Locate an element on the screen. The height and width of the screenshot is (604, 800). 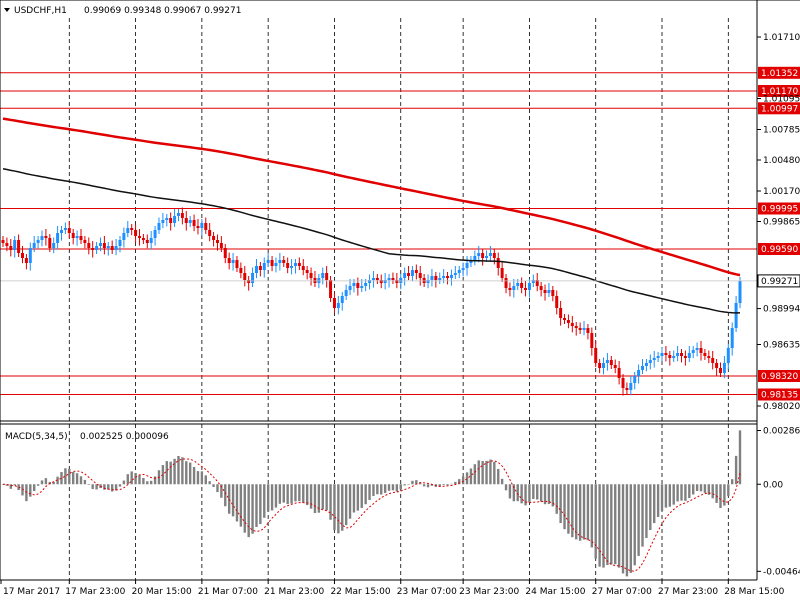
price-tick-label: 0.98994 is located at coordinates (781, 310).